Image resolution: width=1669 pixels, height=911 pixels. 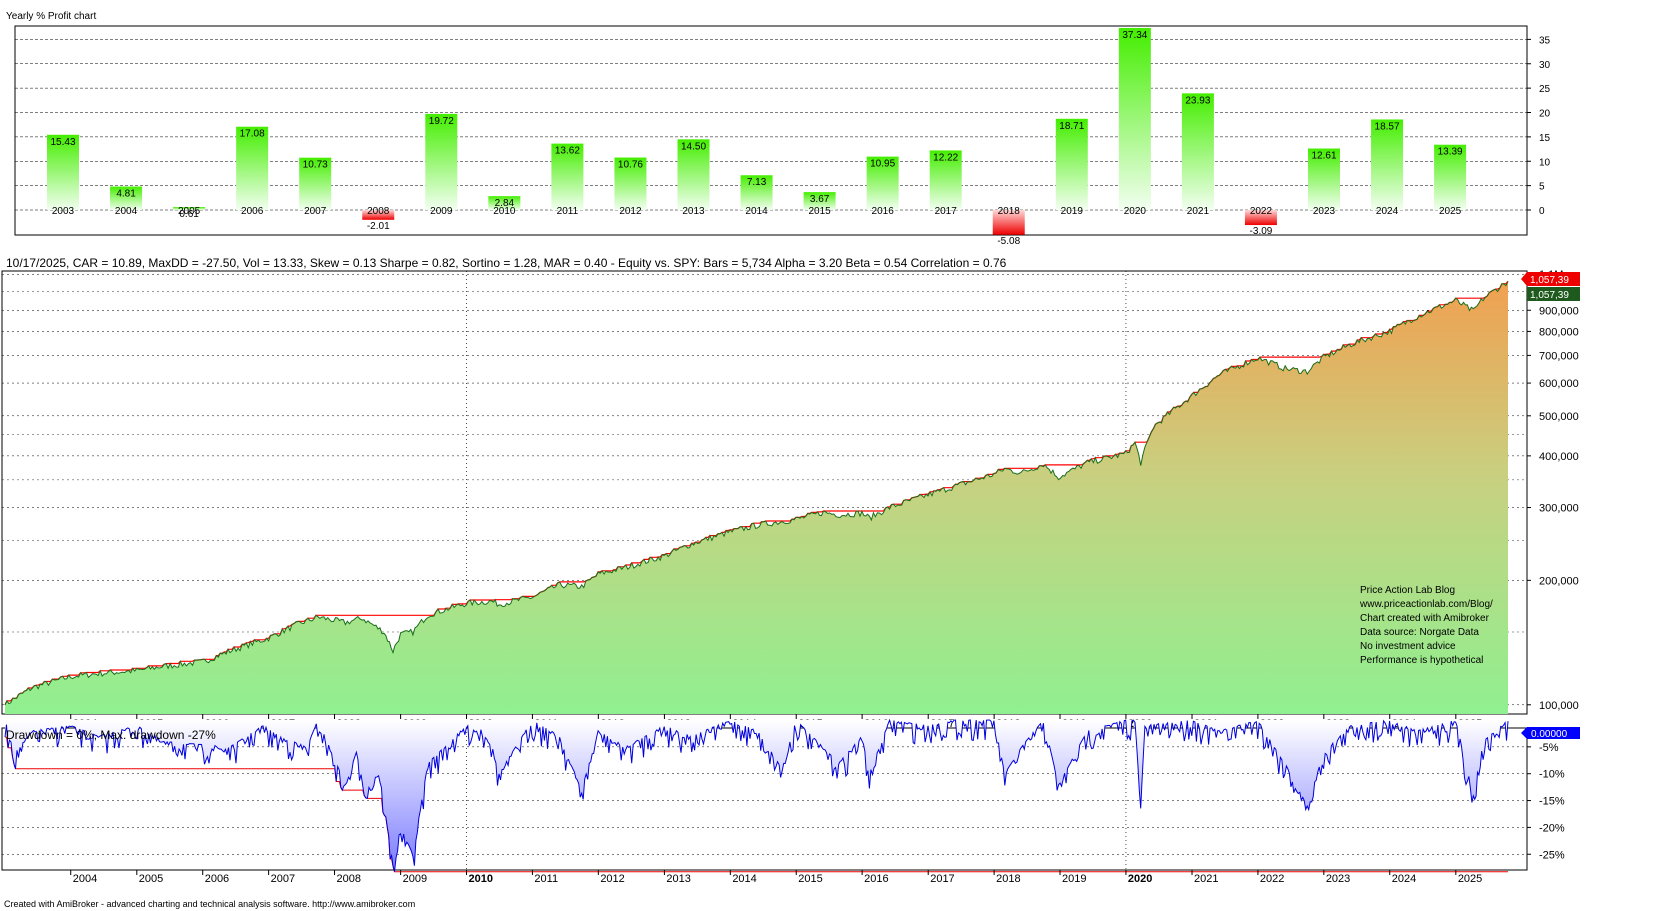 I want to click on drawdown-tick-label-4: -20%, so click(x=1552, y=828).